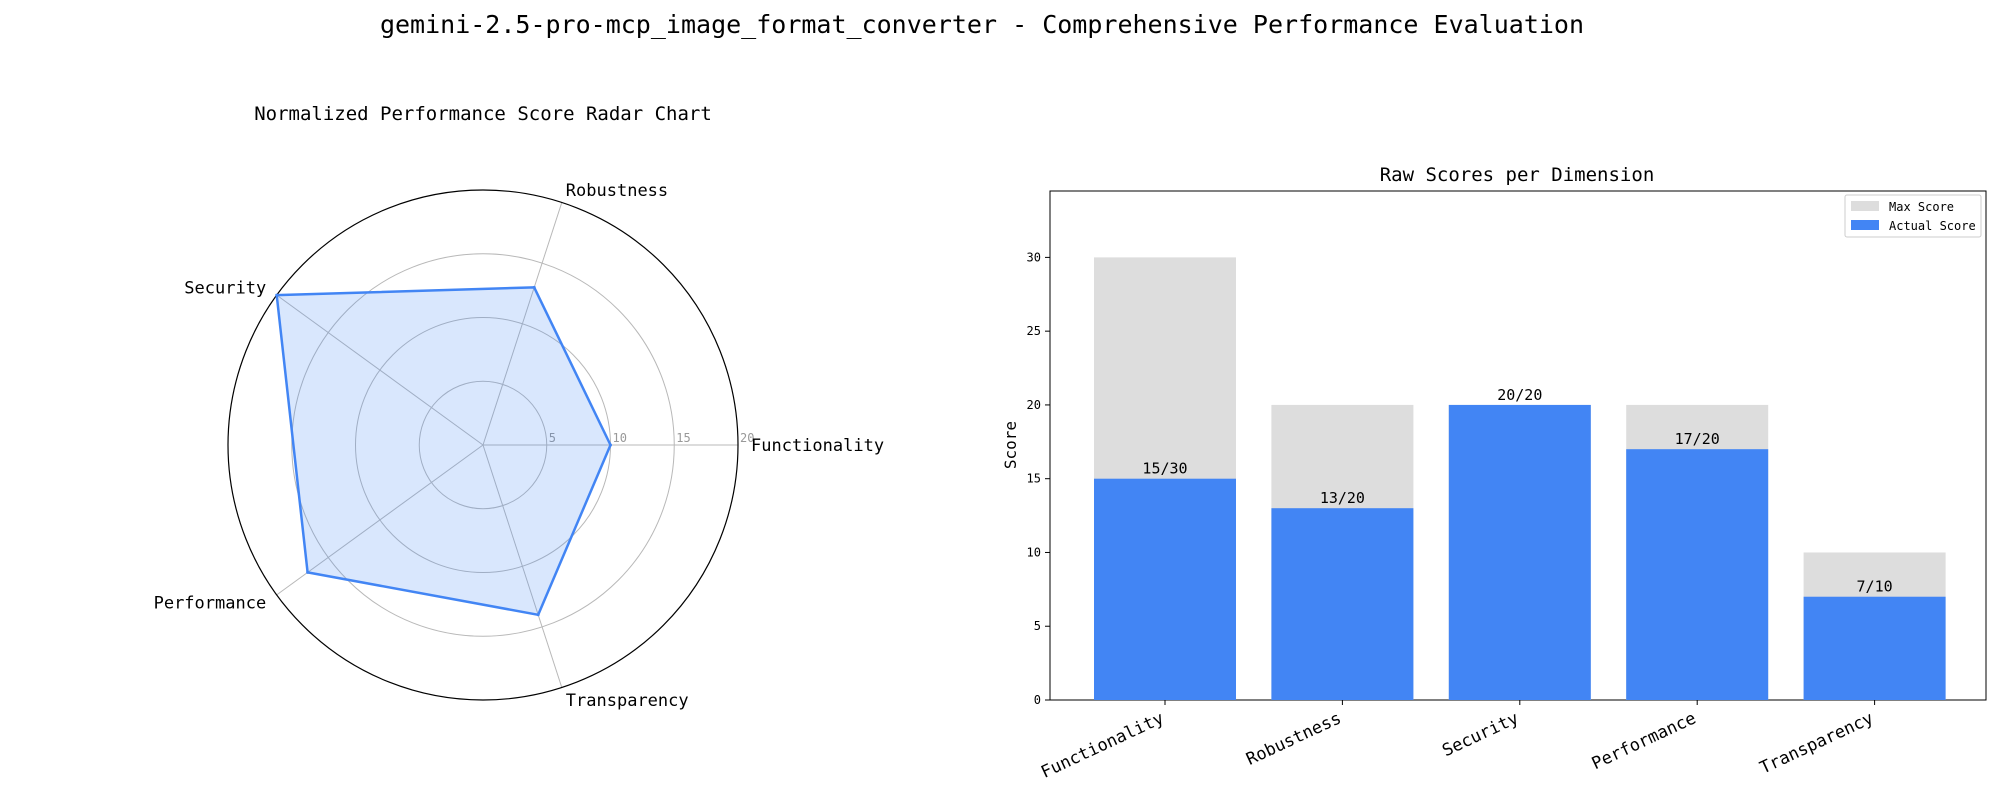  I want to click on radar-line, so click(443, 451).